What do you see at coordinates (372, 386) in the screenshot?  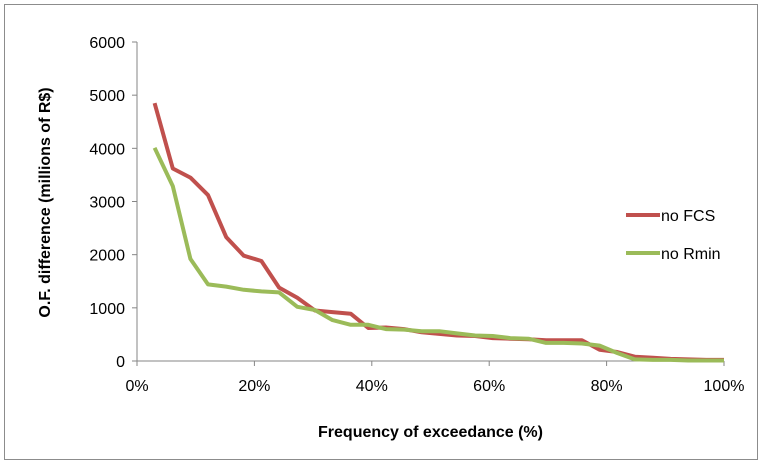 I see `x-tick-label: 40%` at bounding box center [372, 386].